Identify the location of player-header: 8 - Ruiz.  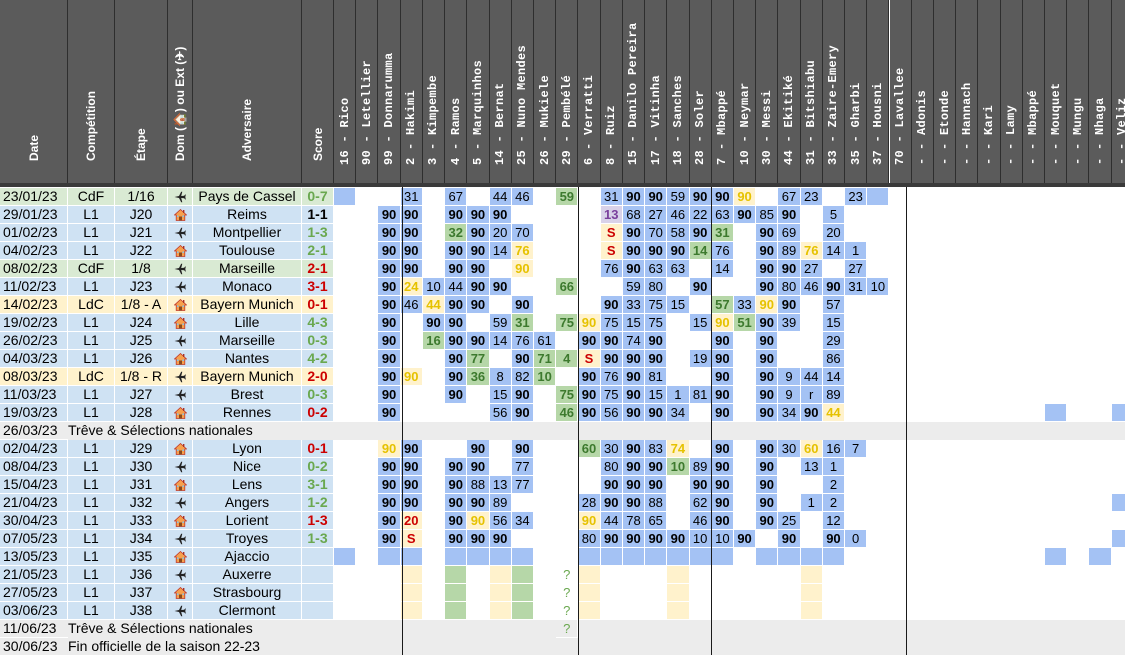
(611, 91).